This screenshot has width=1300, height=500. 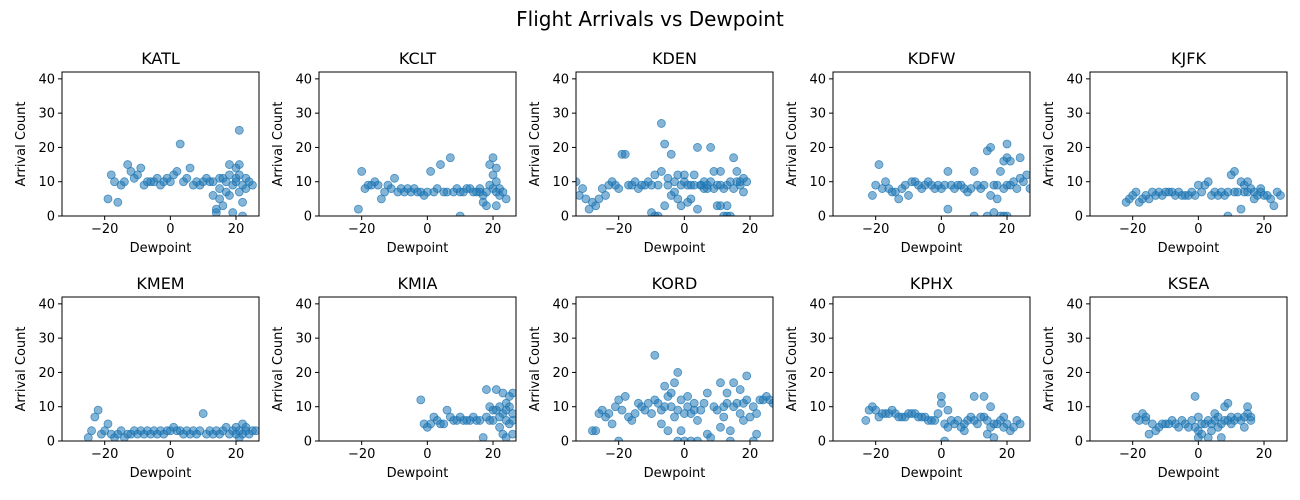 What do you see at coordinates (160, 58) in the screenshot?
I see `subplot-title: KATL` at bounding box center [160, 58].